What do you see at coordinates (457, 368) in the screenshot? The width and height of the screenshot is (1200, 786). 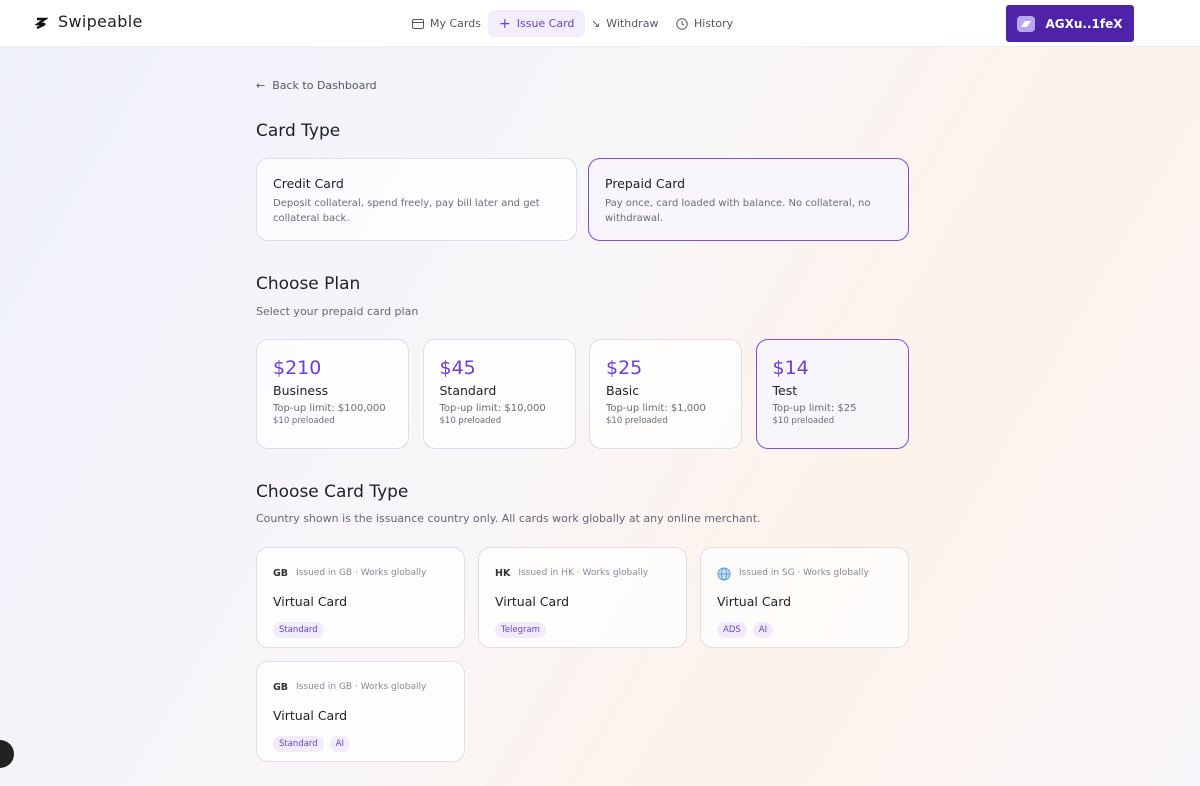 I see `plan-price: $45` at bounding box center [457, 368].